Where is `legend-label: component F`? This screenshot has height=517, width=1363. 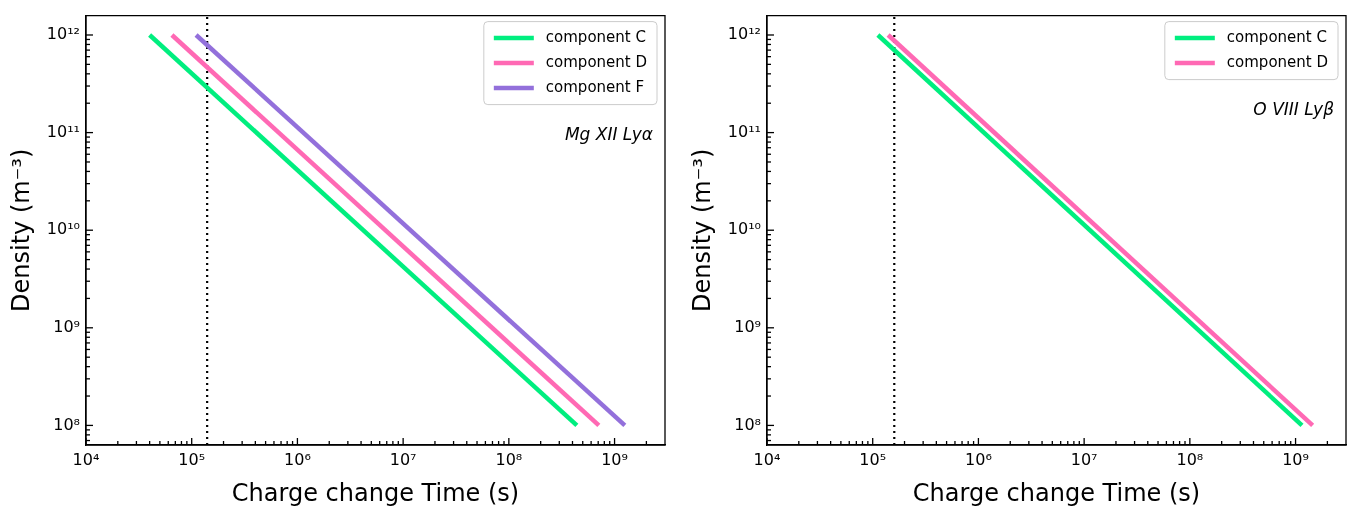
legend-label: component F is located at coordinates (595, 86).